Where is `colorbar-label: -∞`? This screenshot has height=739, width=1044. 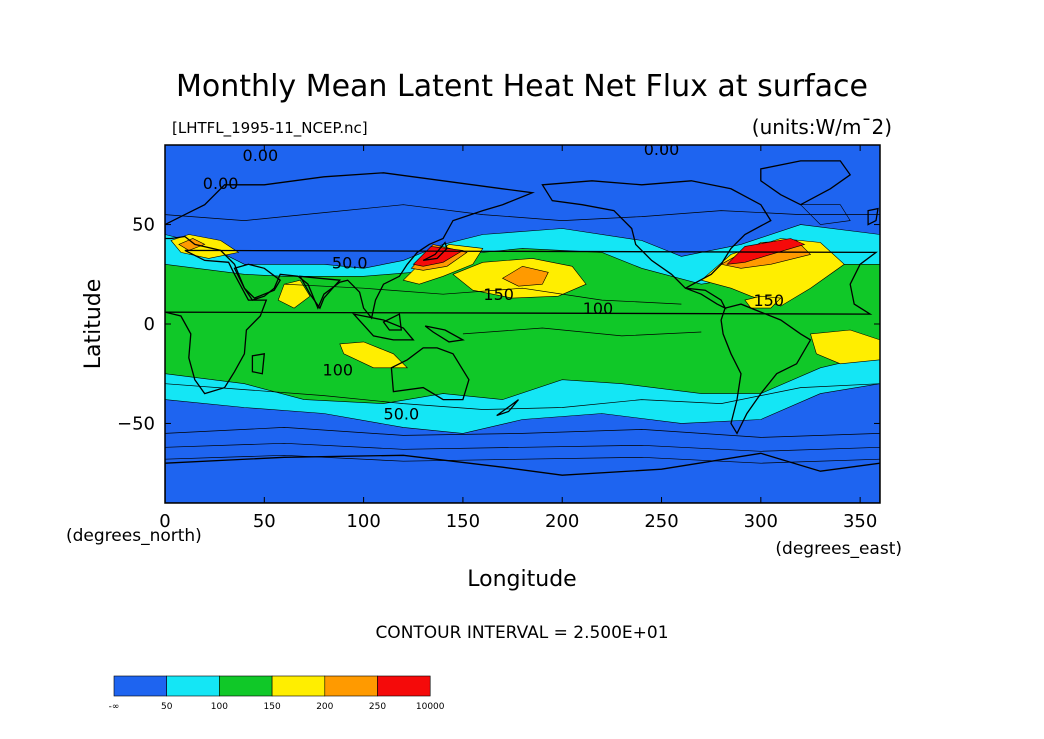
colorbar-label: -∞ is located at coordinates (114, 707).